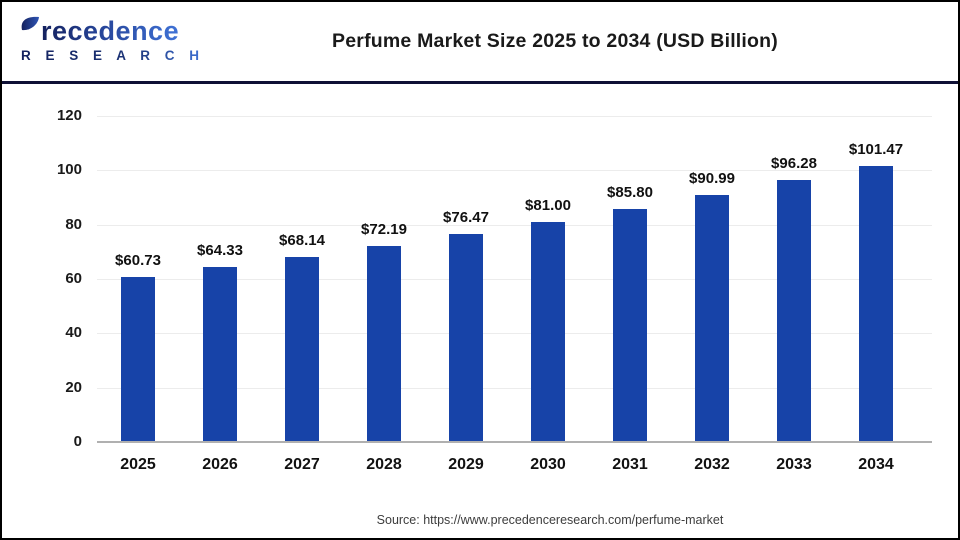  What do you see at coordinates (794, 311) in the screenshot?
I see `bar-2033` at bounding box center [794, 311].